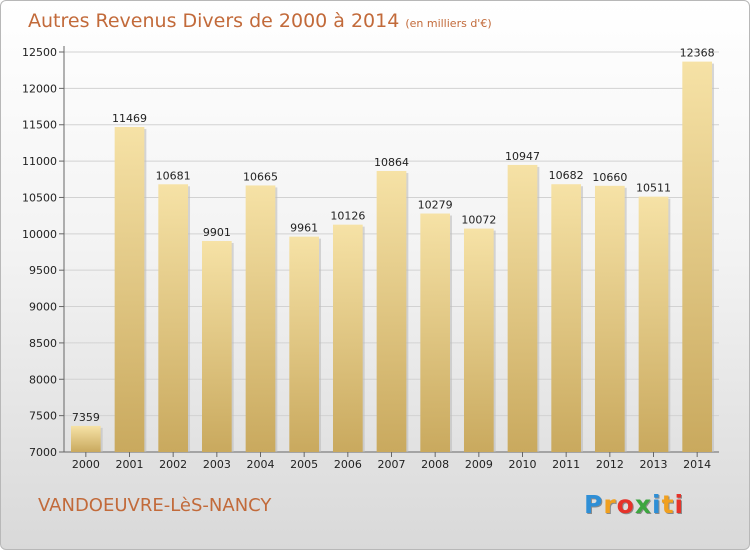 Image resolution: width=750 pixels, height=550 pixels. I want to click on y-tick-label: 10000, so click(39, 234).